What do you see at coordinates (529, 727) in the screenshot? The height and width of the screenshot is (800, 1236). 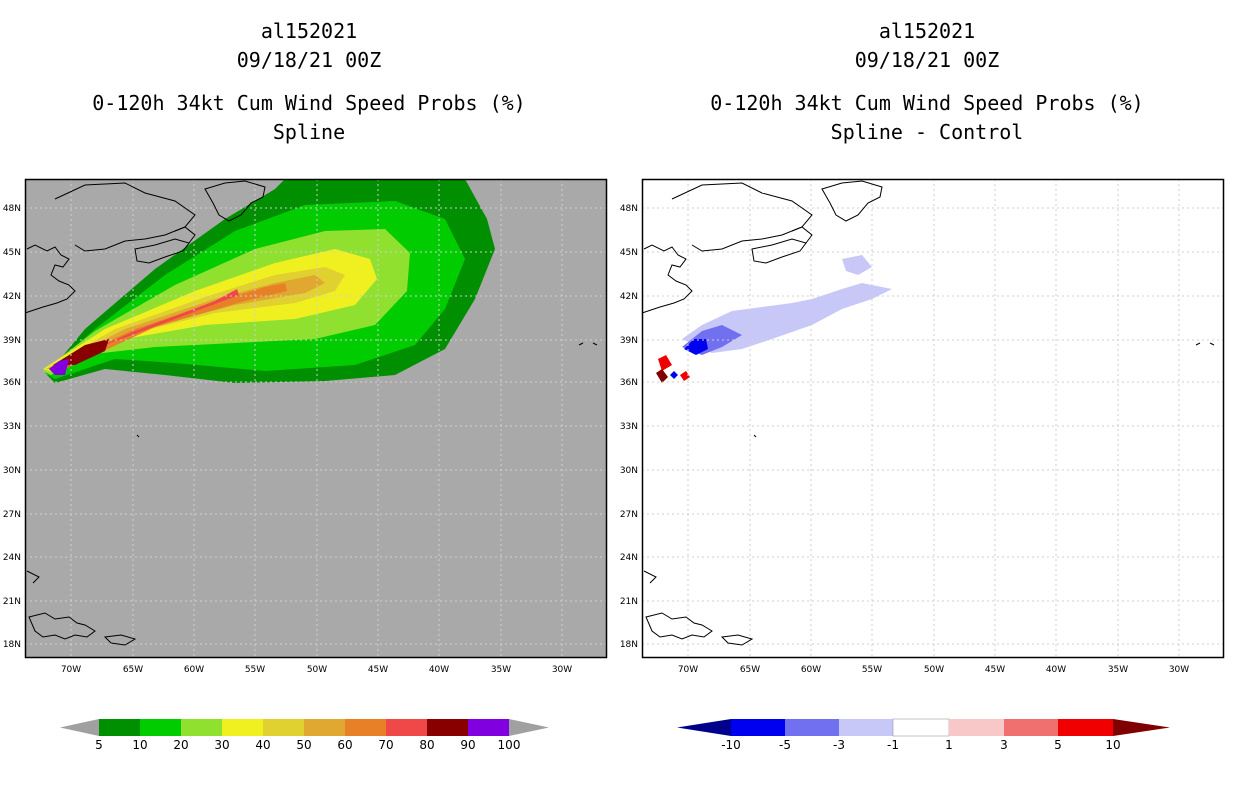 I see `colorbar-arrow-high` at bounding box center [529, 727].